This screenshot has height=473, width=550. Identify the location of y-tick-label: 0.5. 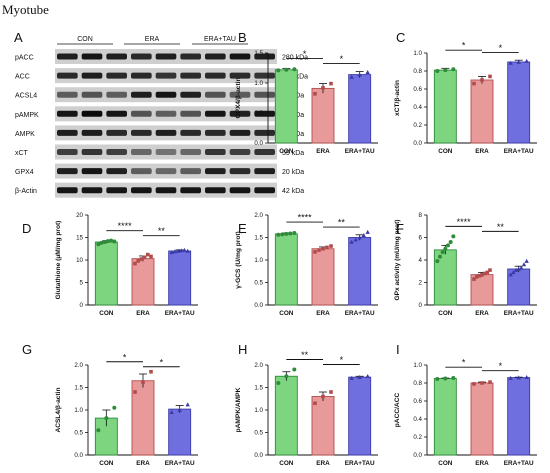
(258, 113).